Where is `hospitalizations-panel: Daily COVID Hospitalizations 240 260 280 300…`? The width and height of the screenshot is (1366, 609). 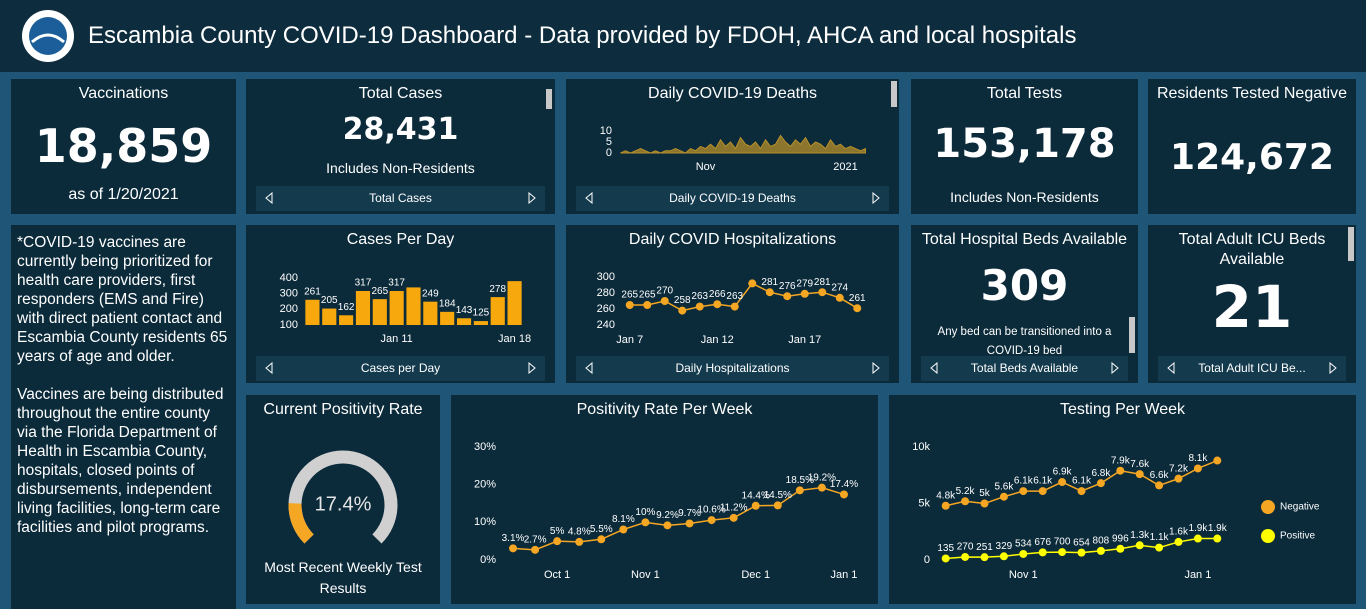
hospitalizations-panel: Daily COVID Hospitalizations 240 260 280 300… is located at coordinates (732, 304).